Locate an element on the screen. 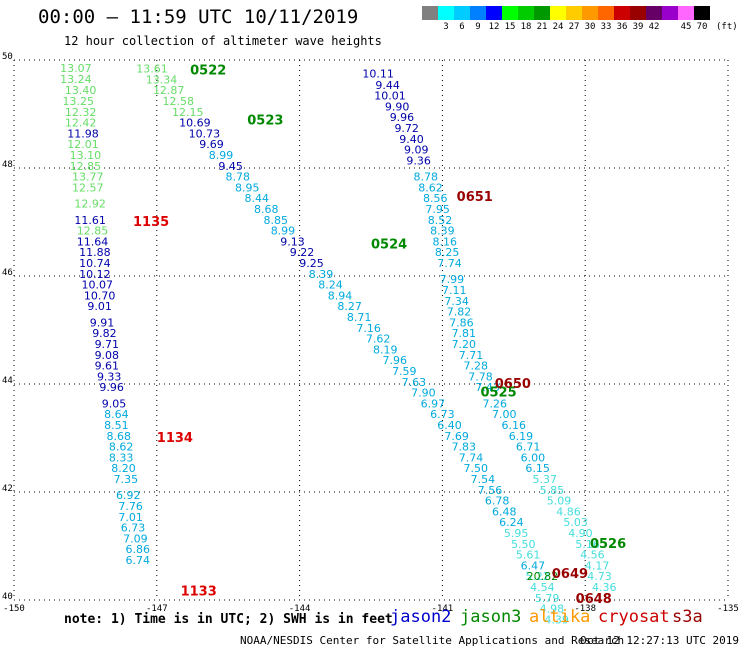  wave-height-value: 7.78 is located at coordinates (480, 376).